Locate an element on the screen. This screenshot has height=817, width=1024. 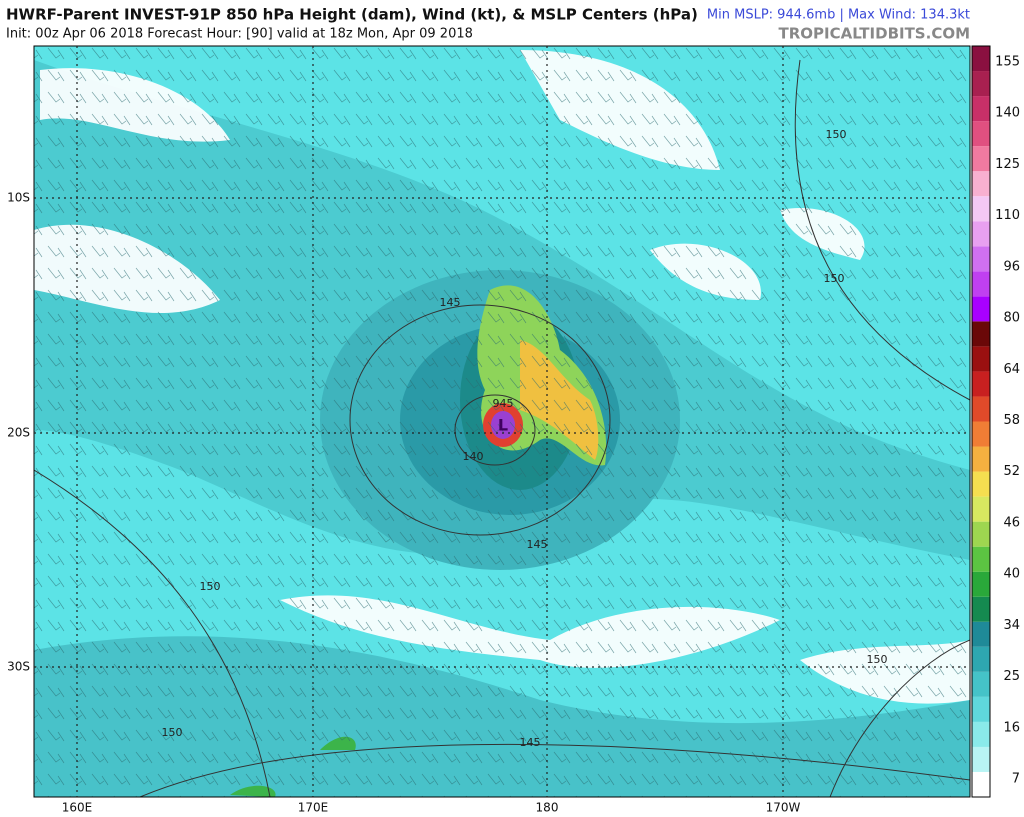
lon-label: 170W is located at coordinates (783, 808).